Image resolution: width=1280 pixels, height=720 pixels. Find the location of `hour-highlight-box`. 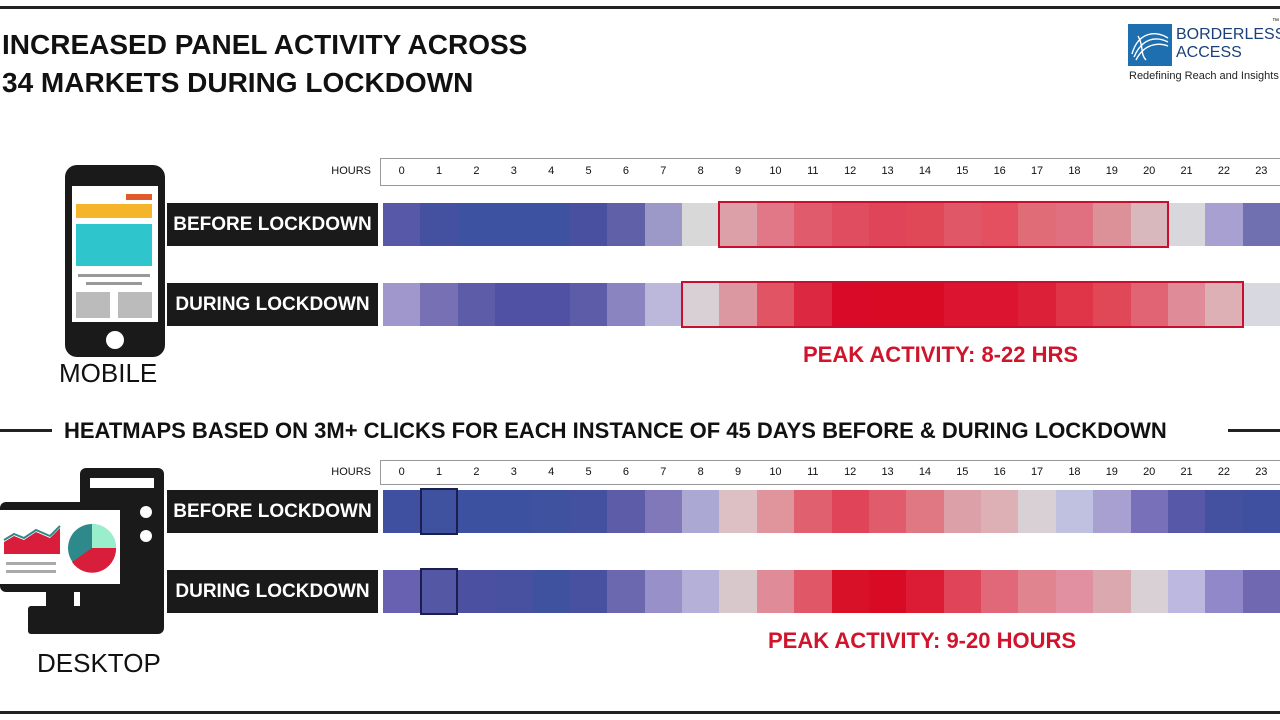

hour-highlight-box is located at coordinates (439, 511).